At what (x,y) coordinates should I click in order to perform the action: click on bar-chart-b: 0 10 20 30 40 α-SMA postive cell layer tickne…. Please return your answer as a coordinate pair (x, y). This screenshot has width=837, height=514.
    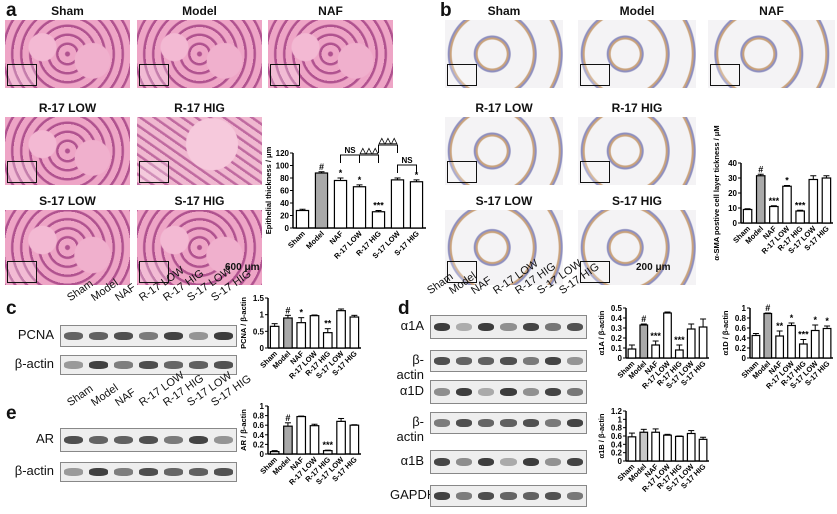
    Looking at the image, I should click on (772, 193).